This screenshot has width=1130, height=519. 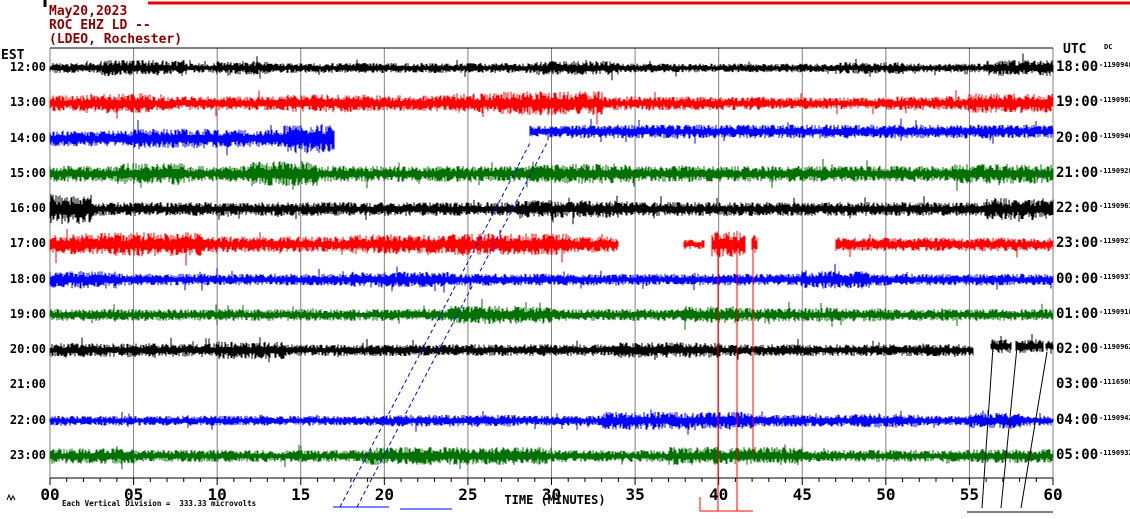 What do you see at coordinates (1077, 349) in the screenshot?
I see `utc-time-label: 02:00` at bounding box center [1077, 349].